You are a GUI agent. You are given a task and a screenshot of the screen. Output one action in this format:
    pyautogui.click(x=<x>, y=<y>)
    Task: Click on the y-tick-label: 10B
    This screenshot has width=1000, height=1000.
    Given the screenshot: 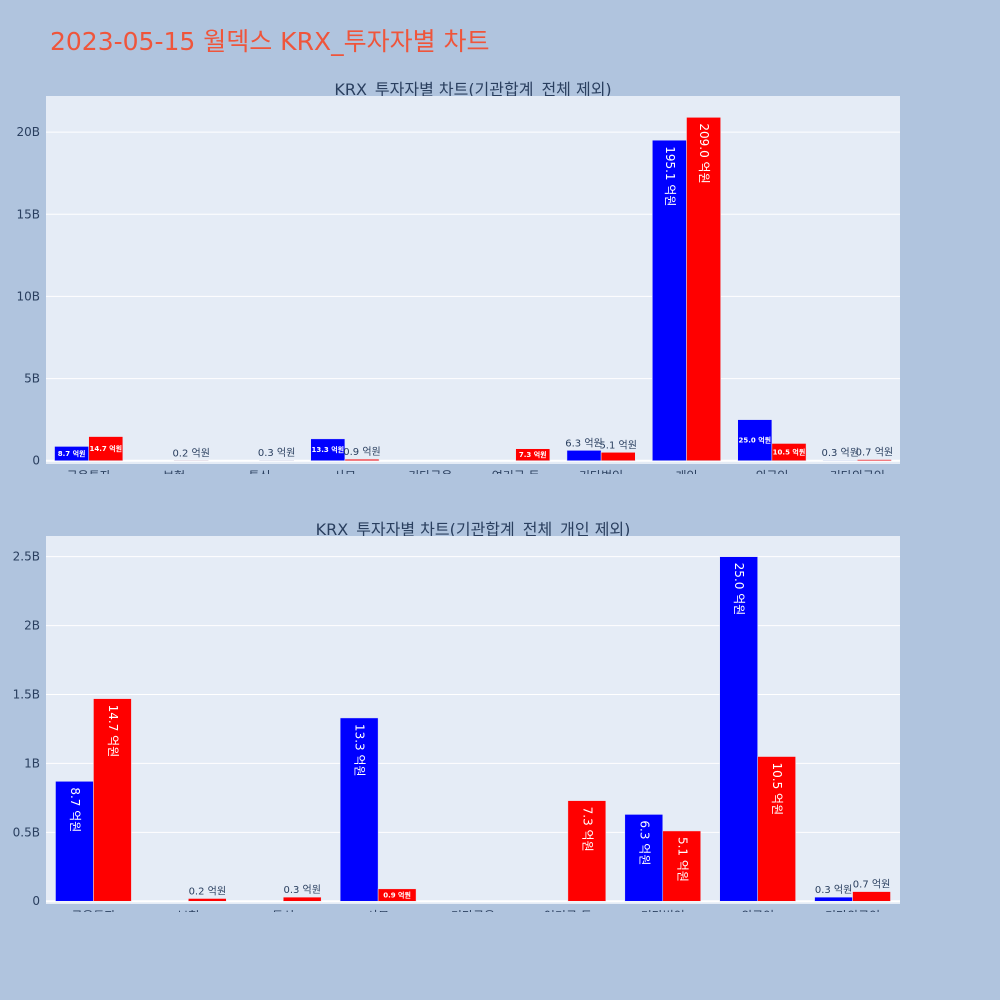 What is the action you would take?
    pyautogui.click(x=28, y=296)
    